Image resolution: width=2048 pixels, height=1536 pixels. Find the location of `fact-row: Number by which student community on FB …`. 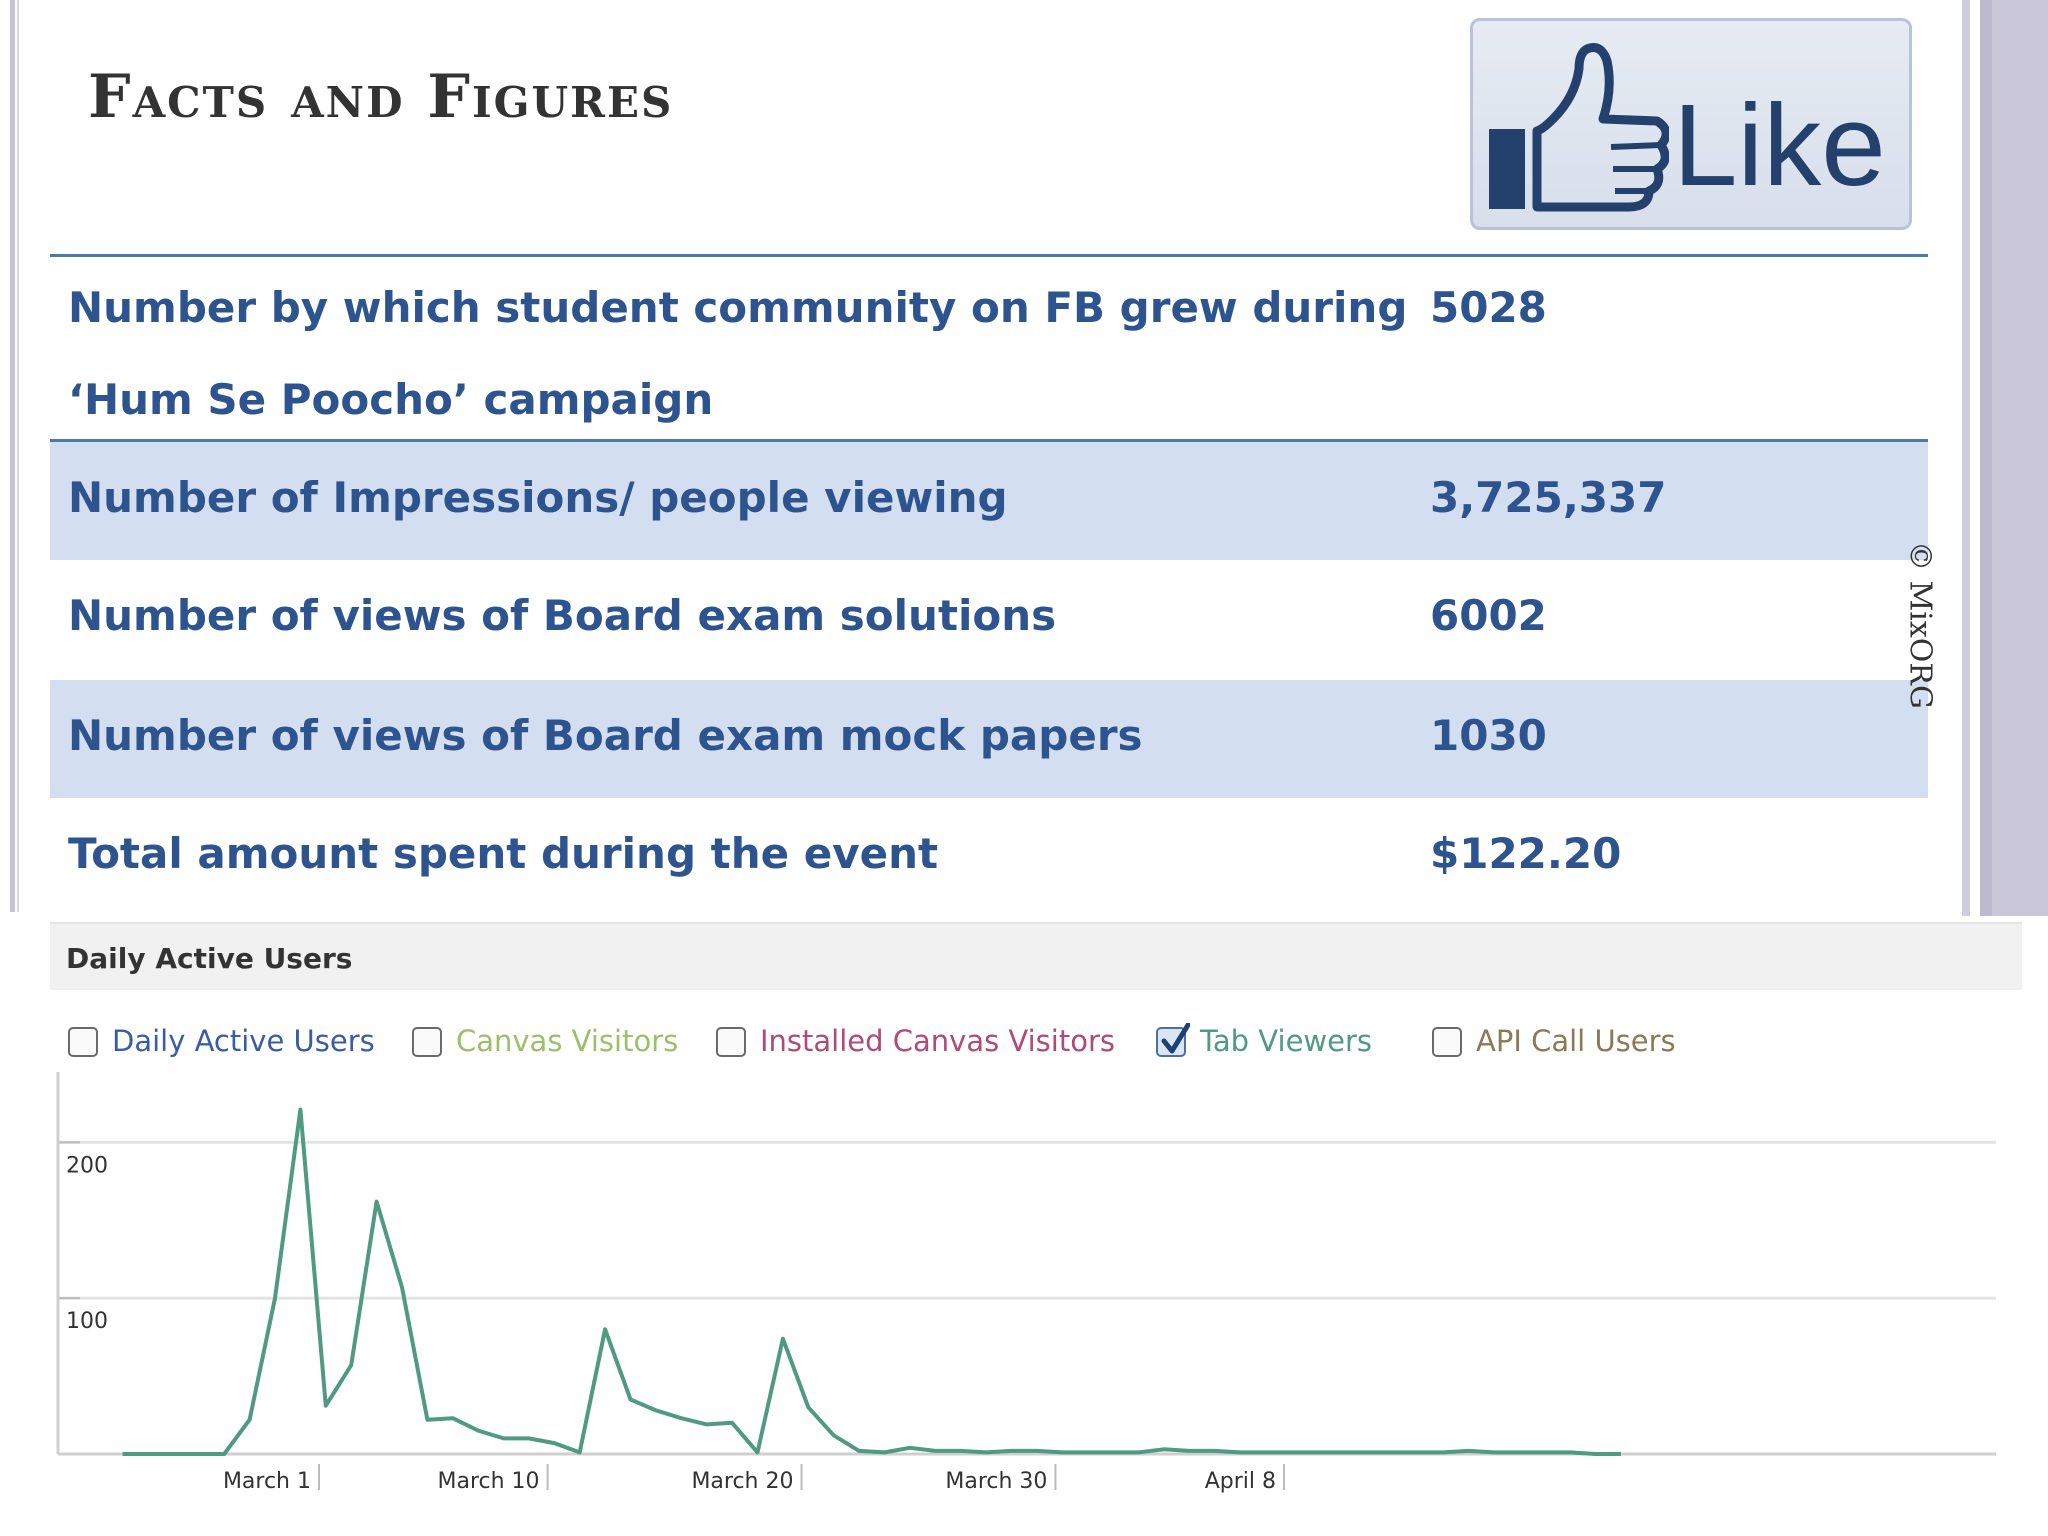

fact-row: Number by which student community on FB … is located at coordinates (989, 352).